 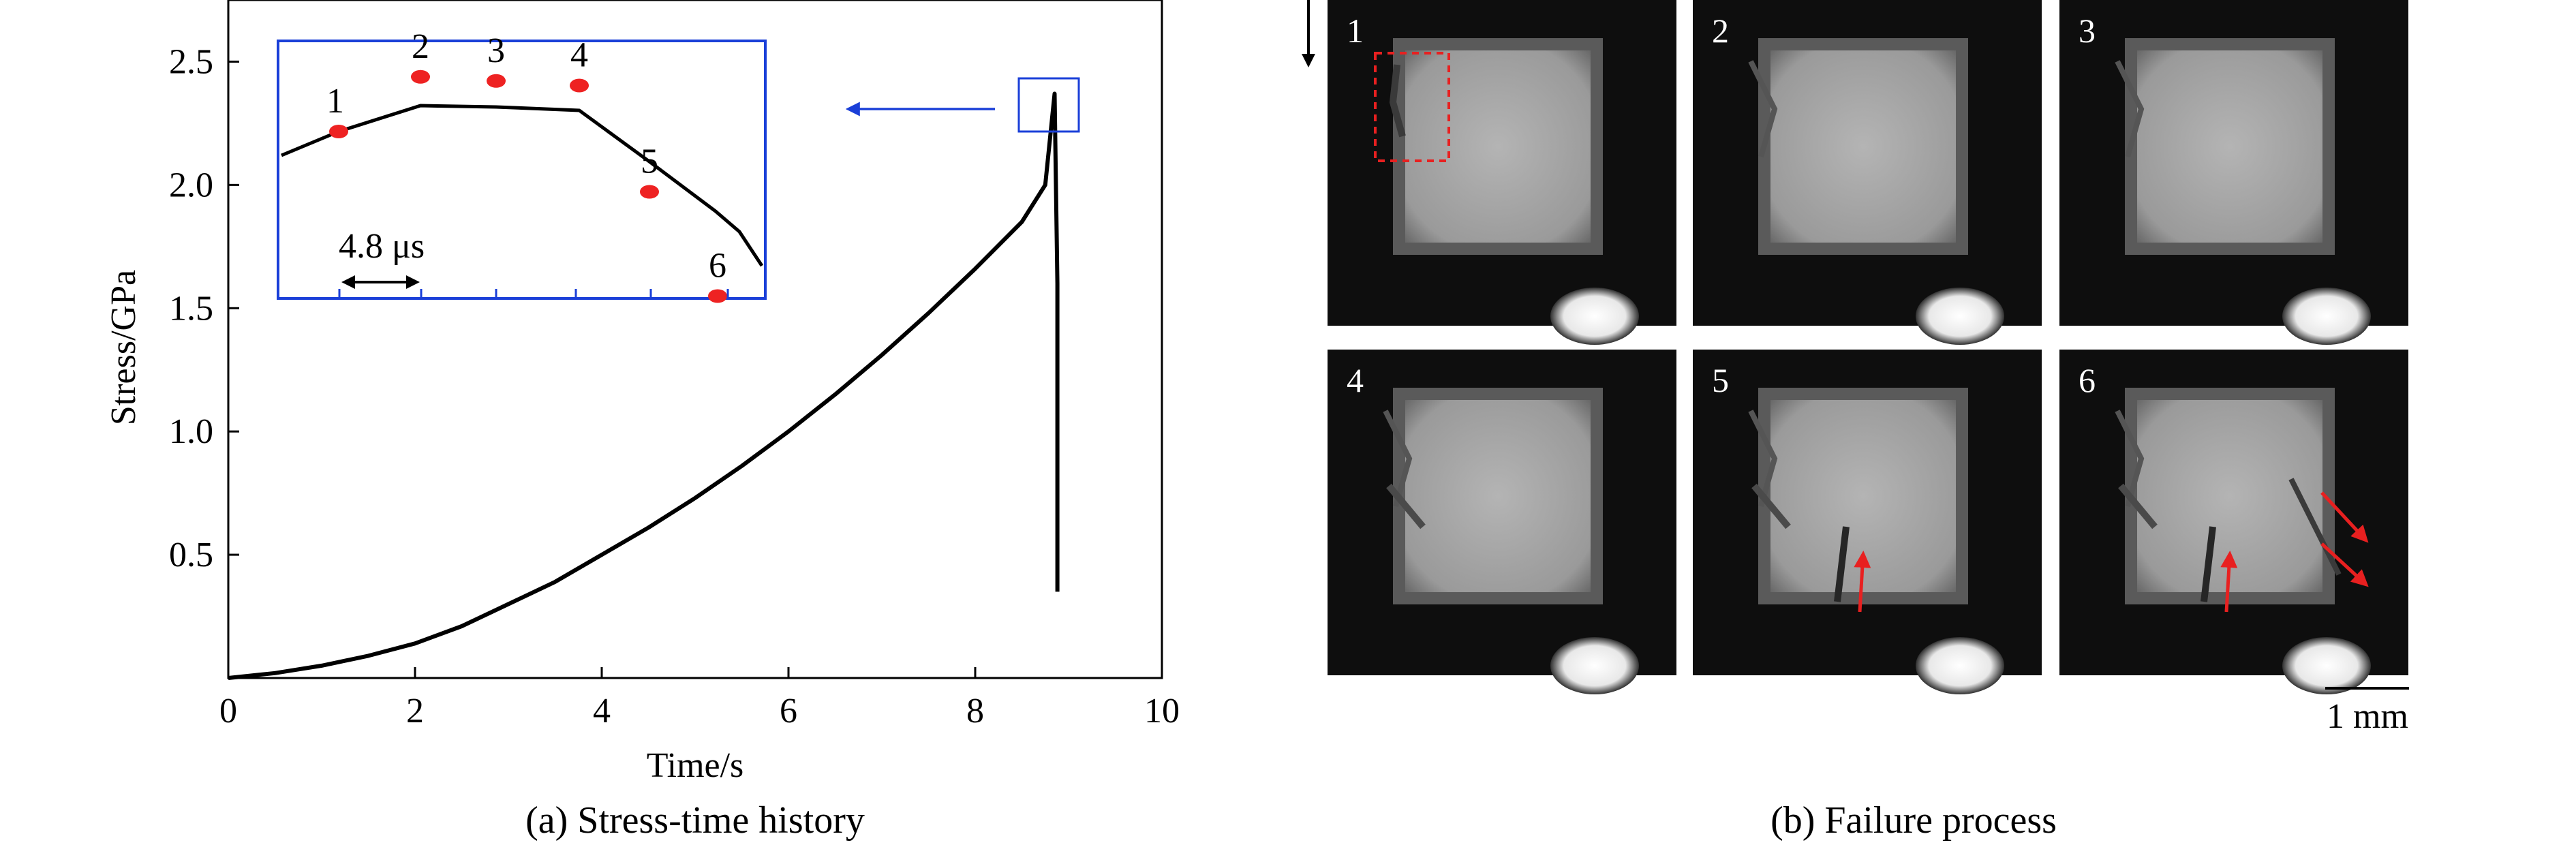 I want to click on scale-bar-label: 1 mm, so click(x=2367, y=716).